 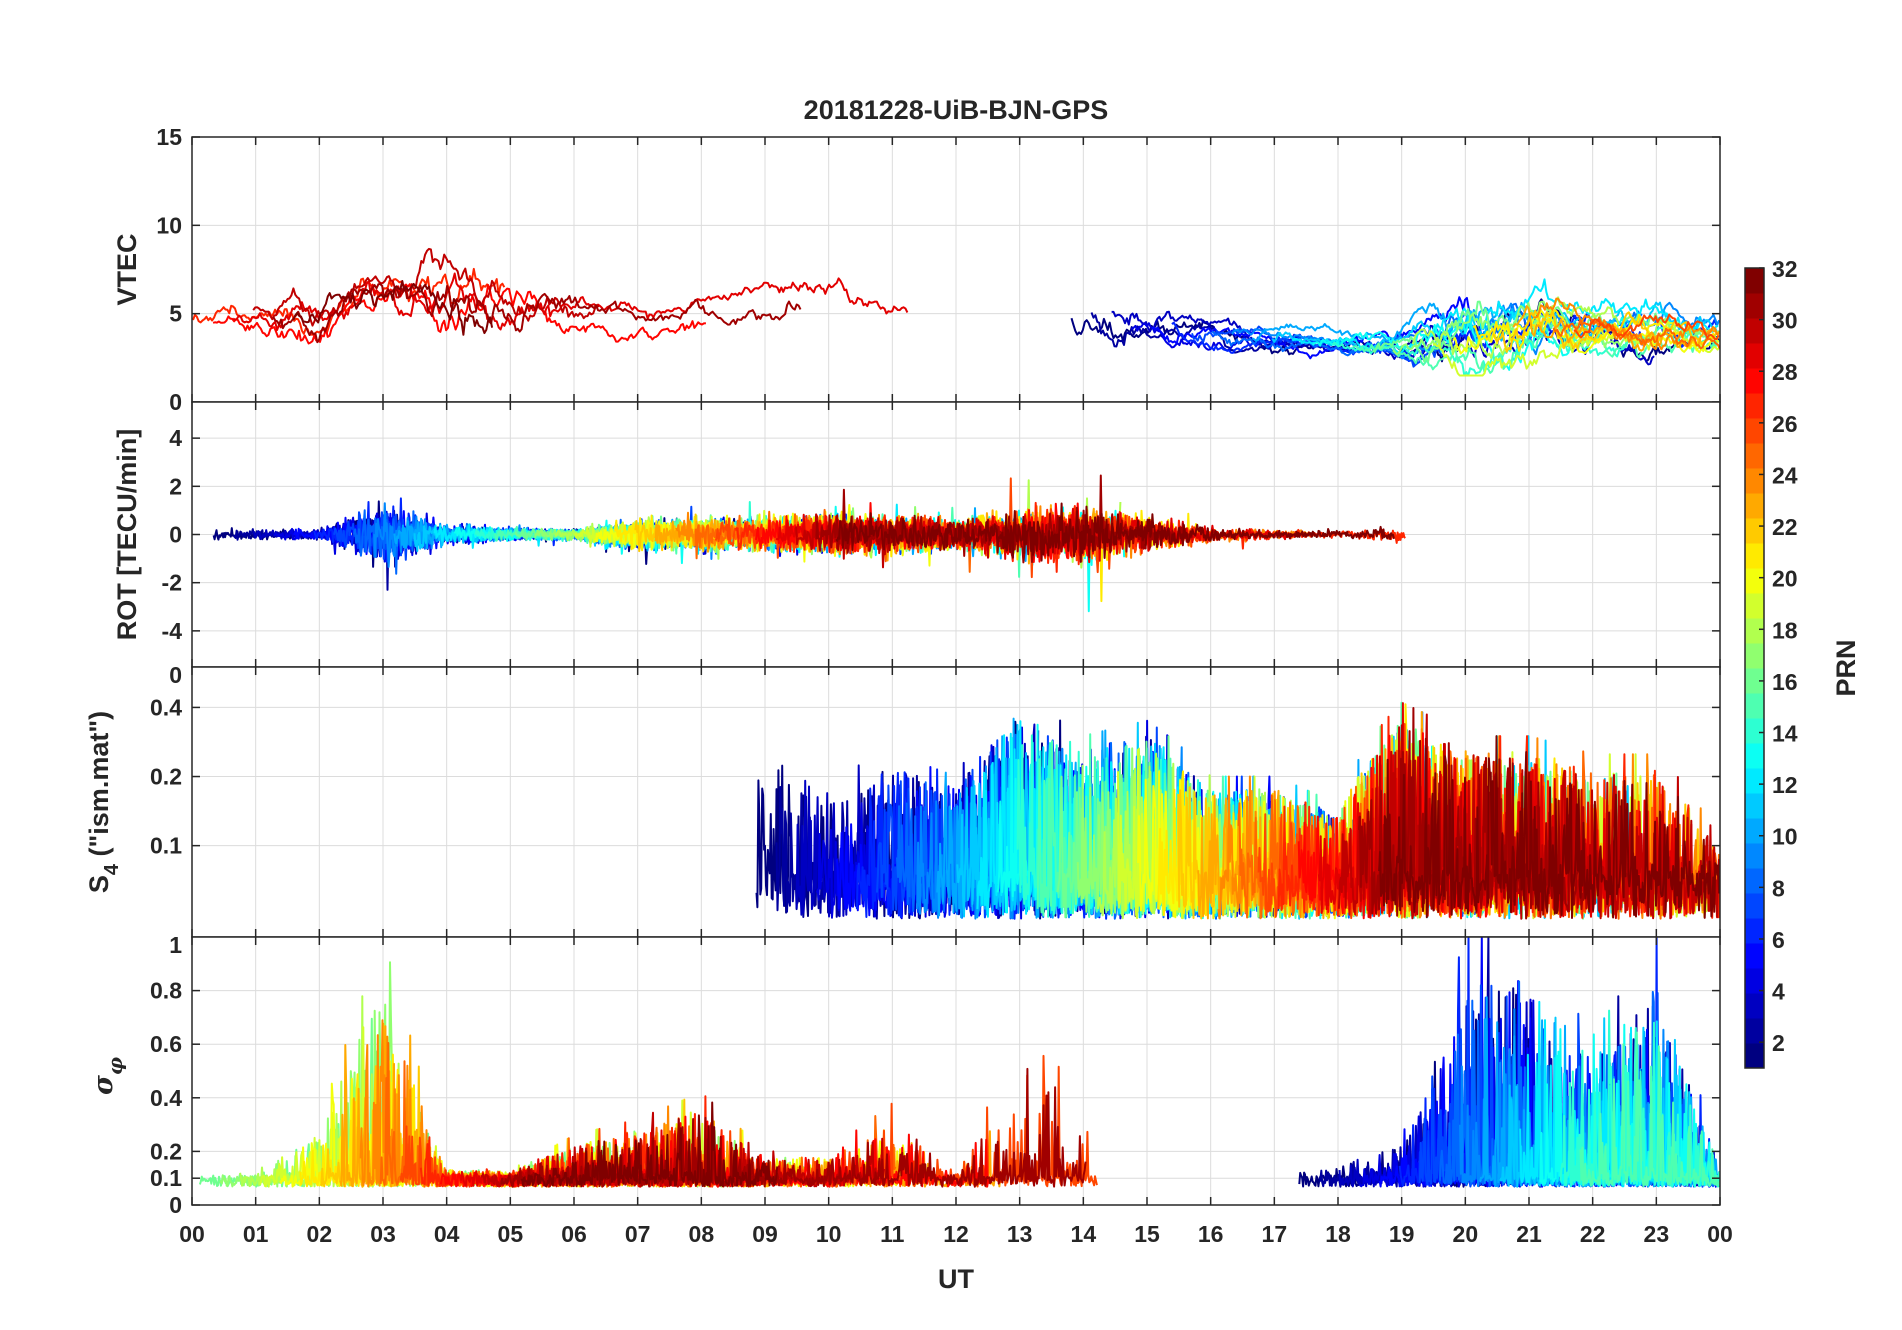 What do you see at coordinates (166, 1044) in the screenshot?
I see `y-tick-label-sigma_phi: 0.6` at bounding box center [166, 1044].